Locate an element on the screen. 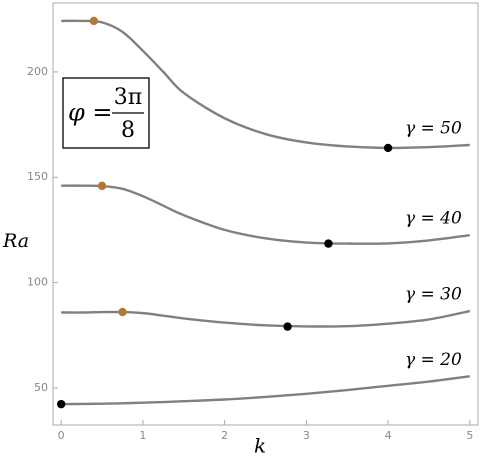  x-tick-label: 2 is located at coordinates (224, 435).